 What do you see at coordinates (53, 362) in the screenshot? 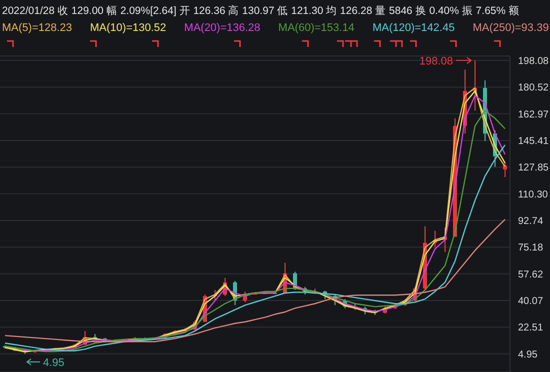
I see `annotation: 4.95` at bounding box center [53, 362].